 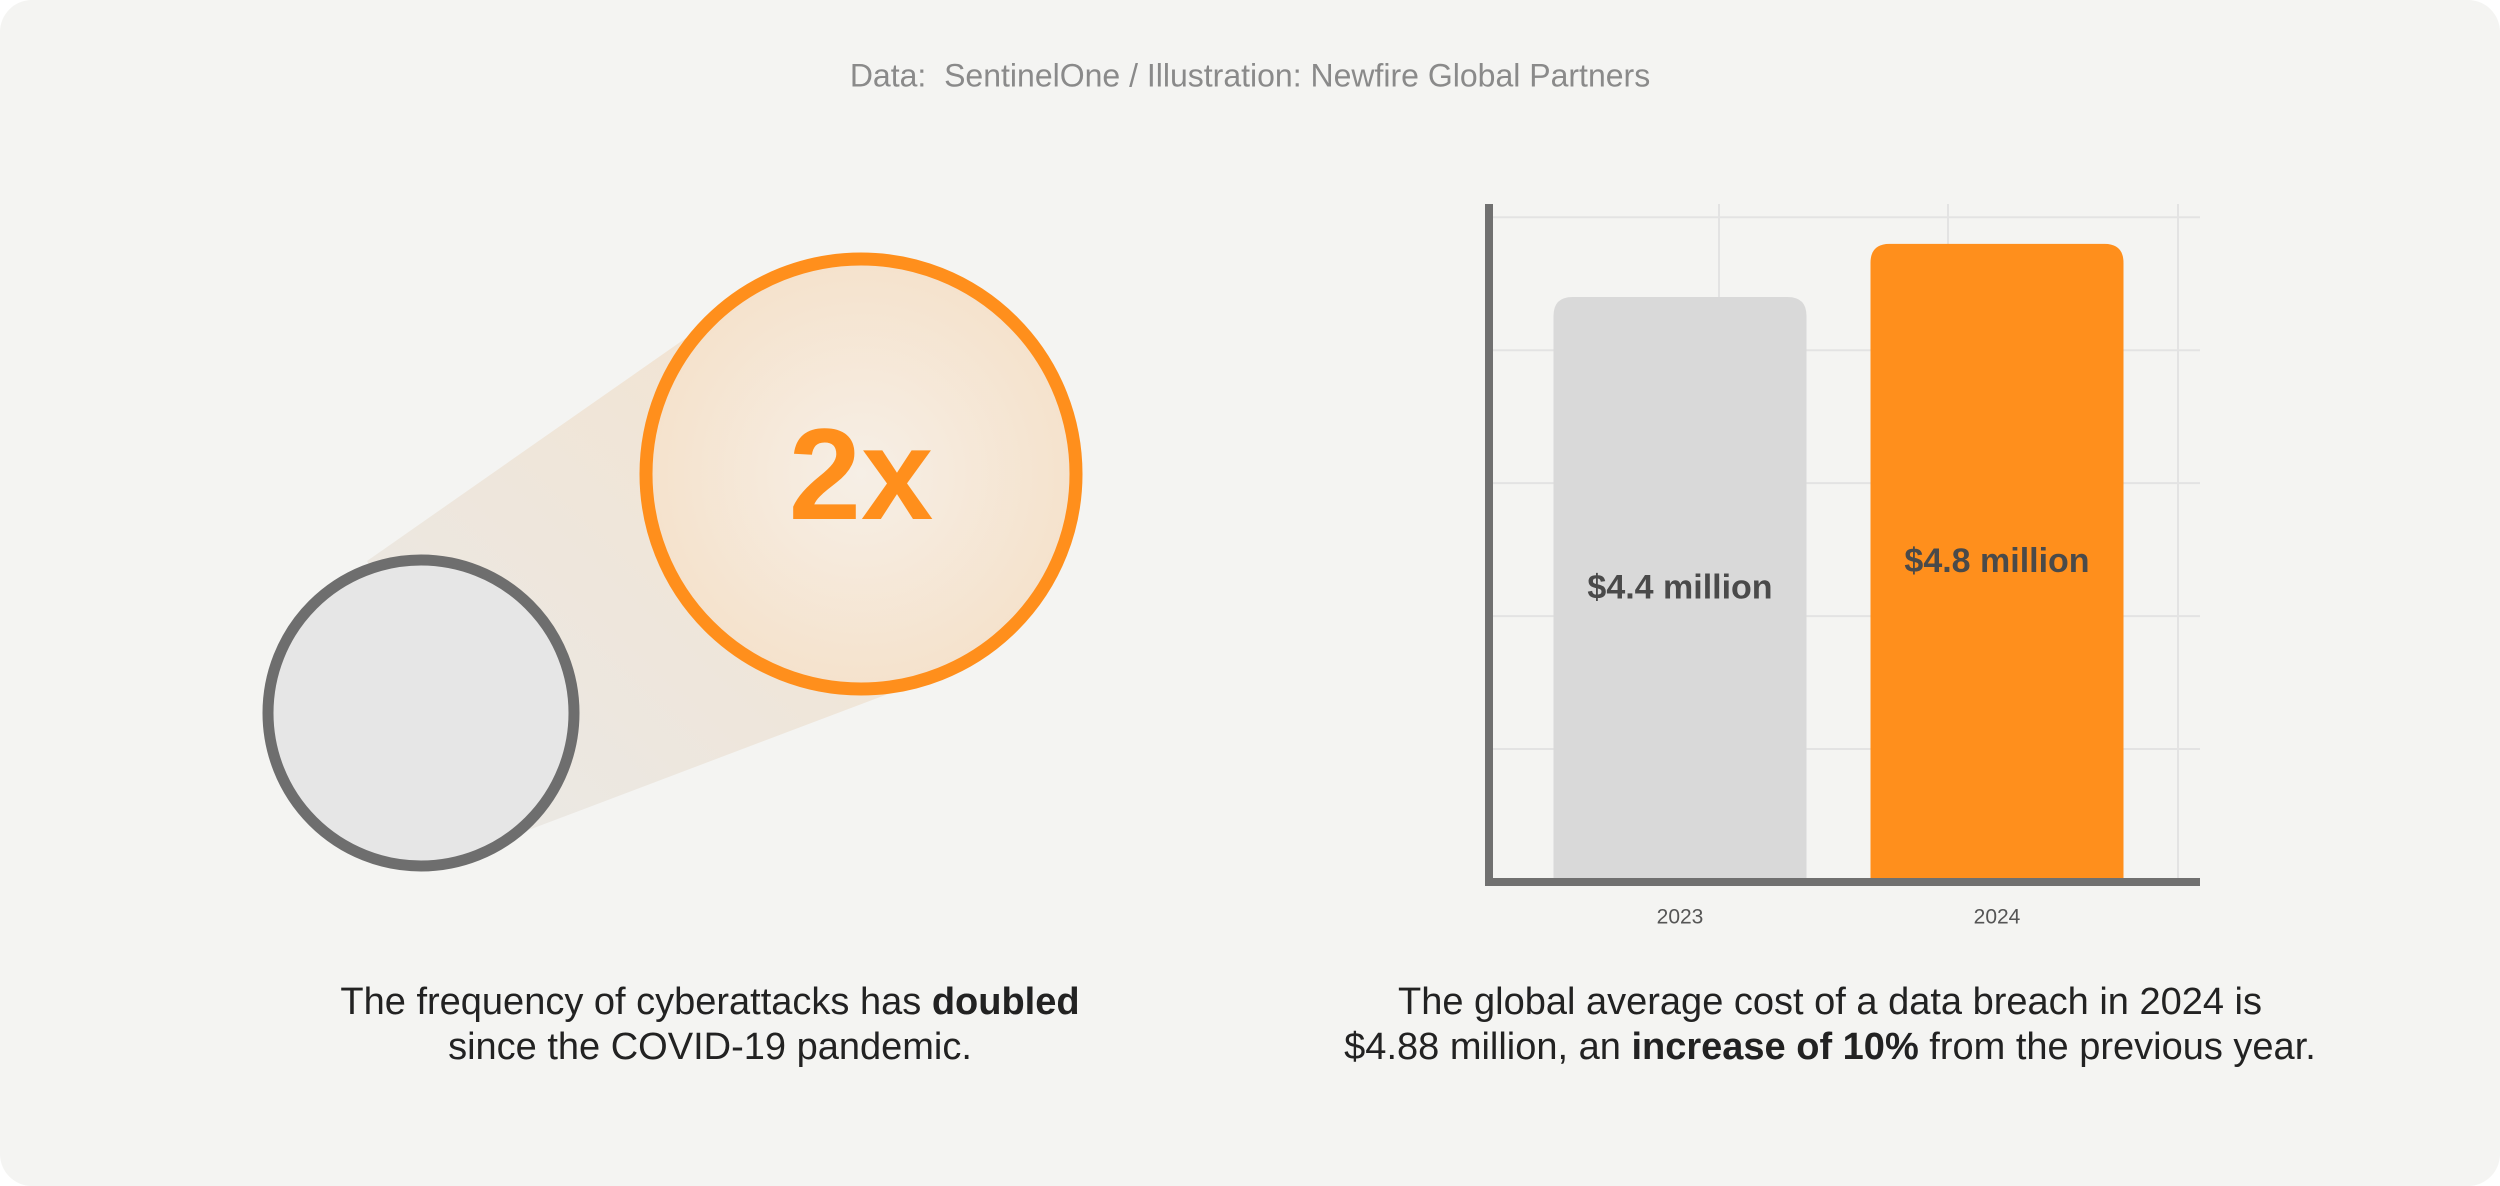 I want to click on caption-bold: doubled, so click(x=1006, y=1002).